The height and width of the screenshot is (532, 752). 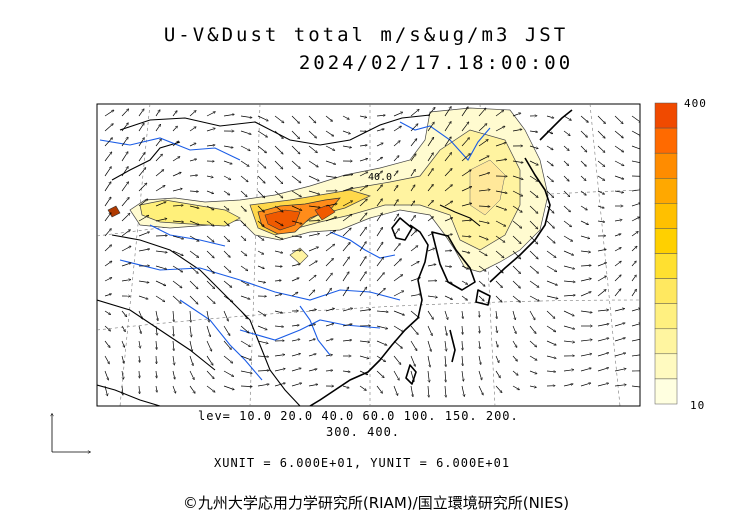 What do you see at coordinates (366, 35) in the screenshot?
I see `map-title: U-V&Dust total m/s&ug/m3 JST` at bounding box center [366, 35].